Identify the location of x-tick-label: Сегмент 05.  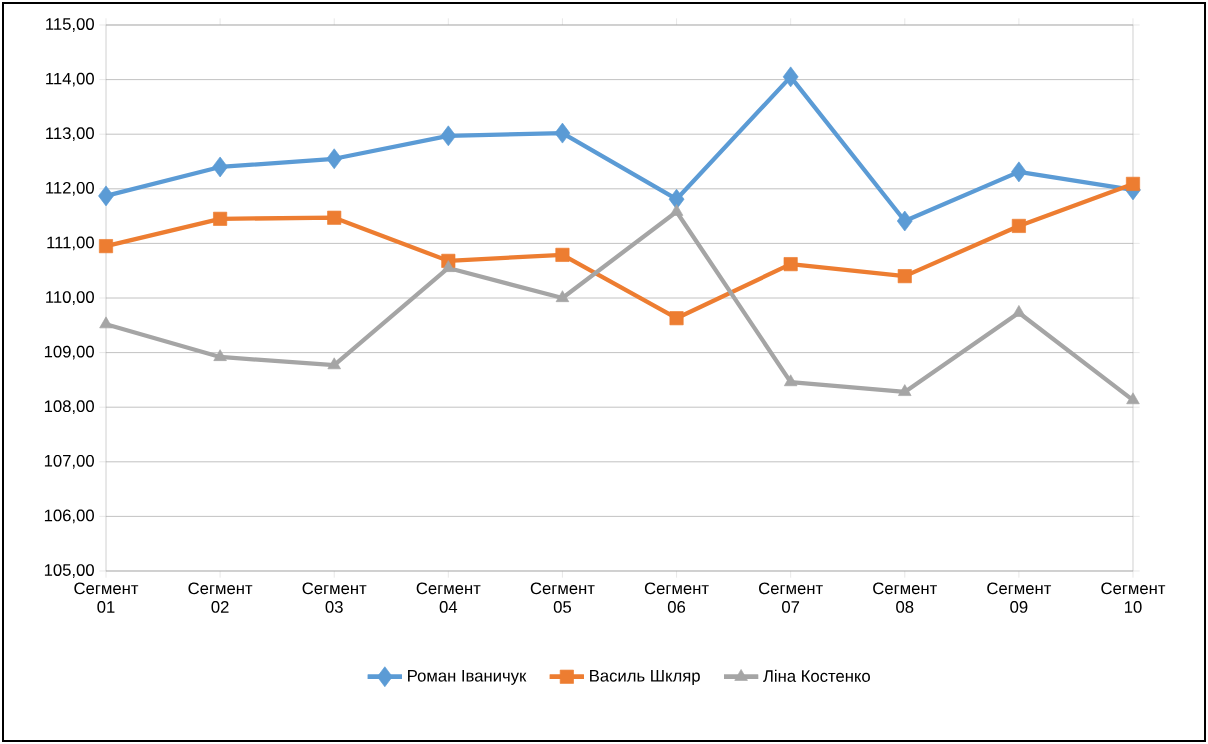
(562, 597).